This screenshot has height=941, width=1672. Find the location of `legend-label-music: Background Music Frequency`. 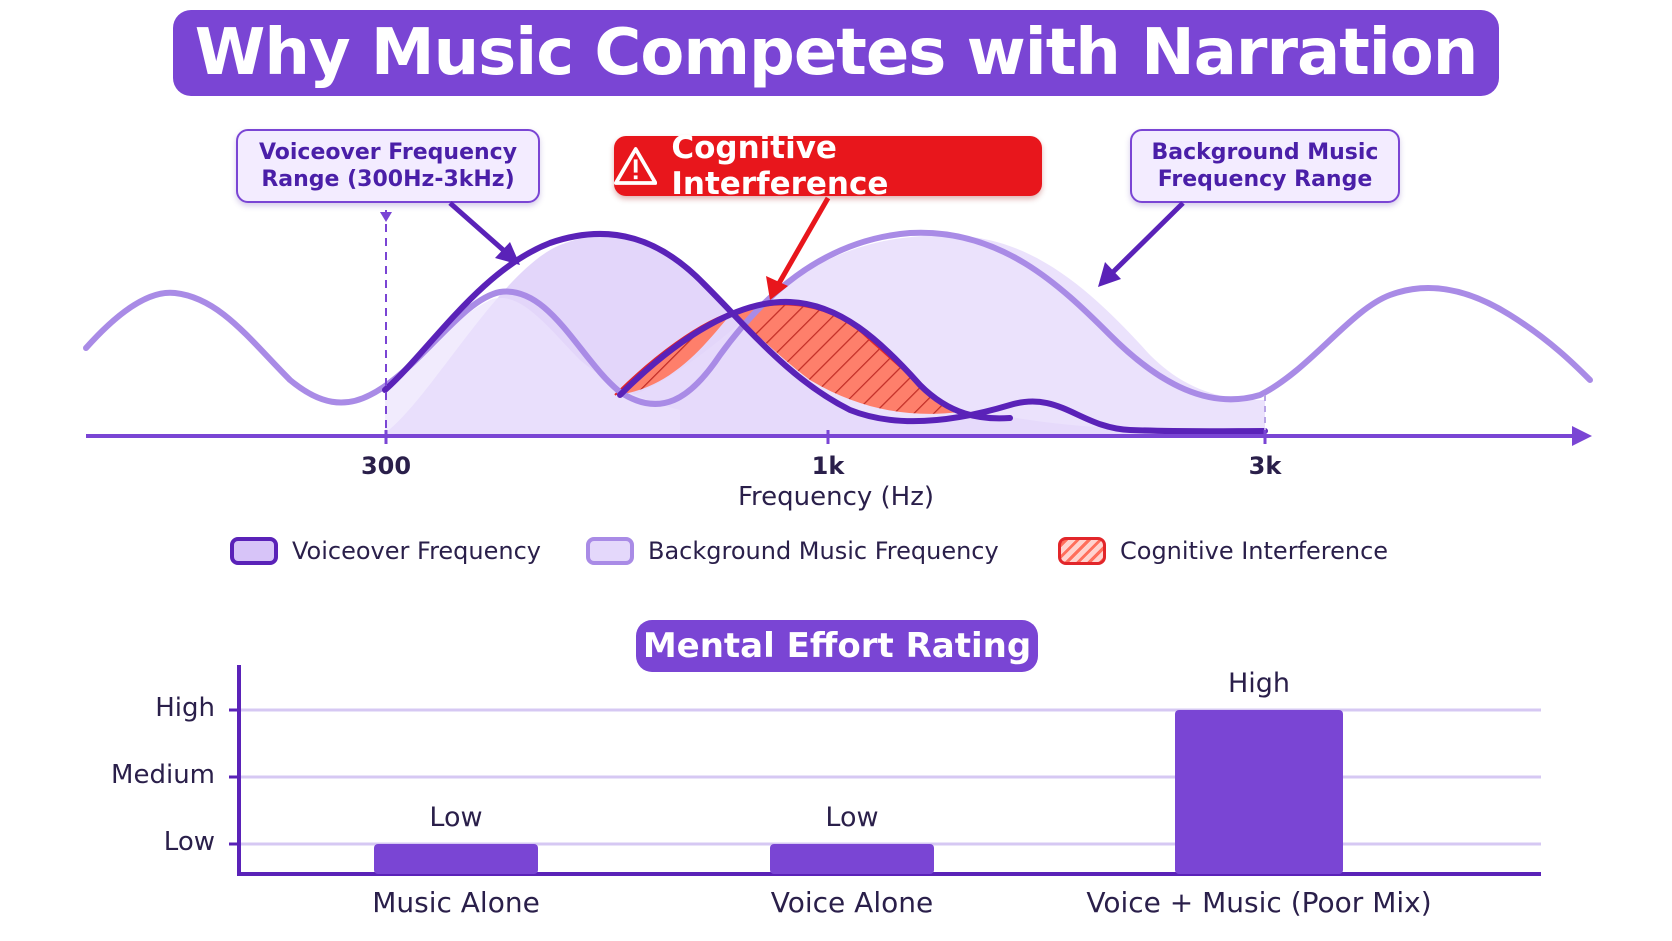

legend-label-music: Background Music Frequency is located at coordinates (823, 551).